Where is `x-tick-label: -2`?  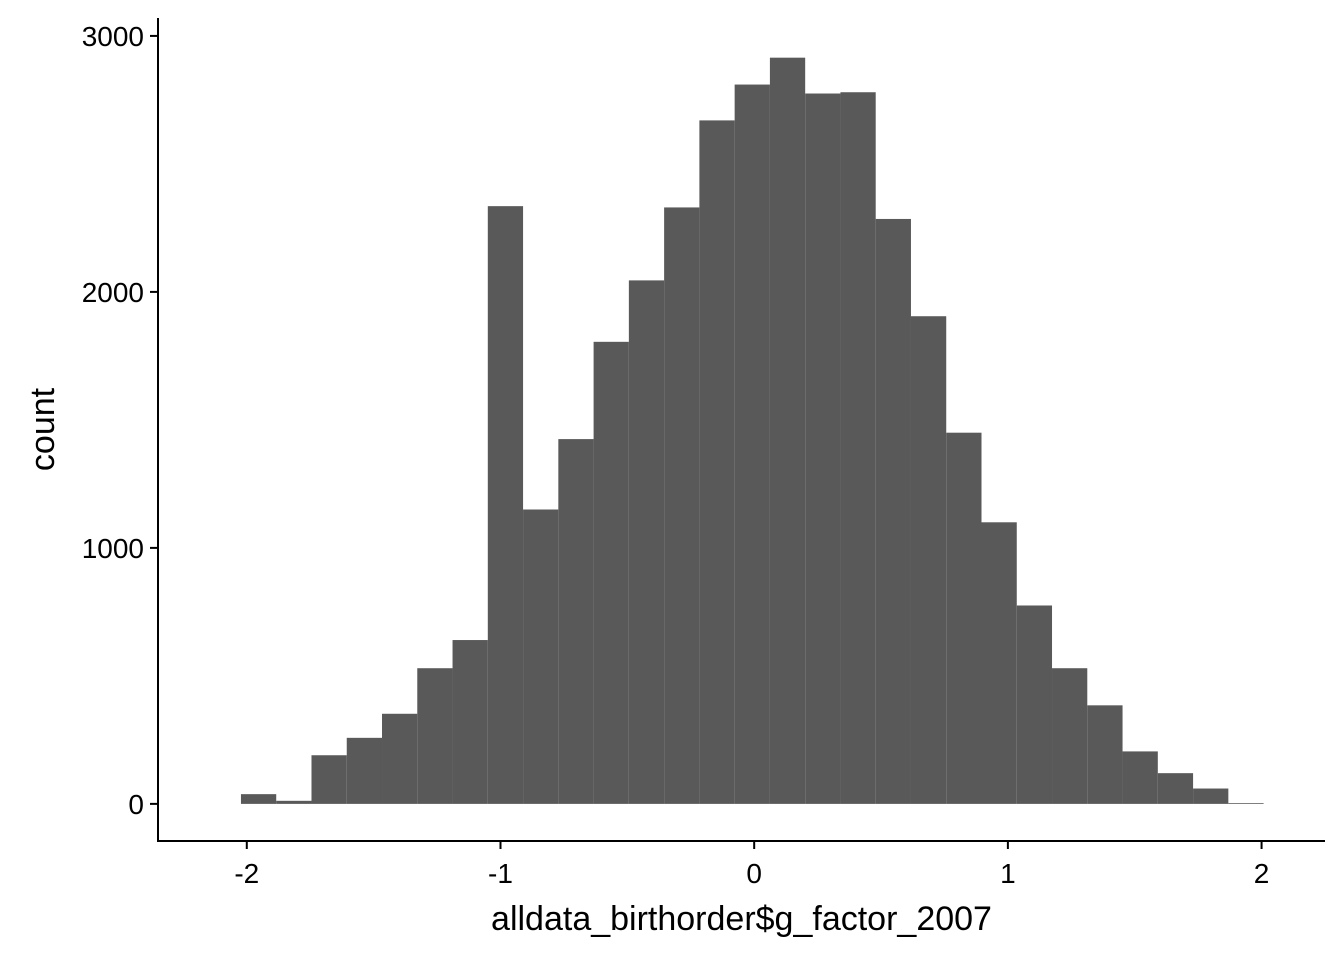 x-tick-label: -2 is located at coordinates (246, 873).